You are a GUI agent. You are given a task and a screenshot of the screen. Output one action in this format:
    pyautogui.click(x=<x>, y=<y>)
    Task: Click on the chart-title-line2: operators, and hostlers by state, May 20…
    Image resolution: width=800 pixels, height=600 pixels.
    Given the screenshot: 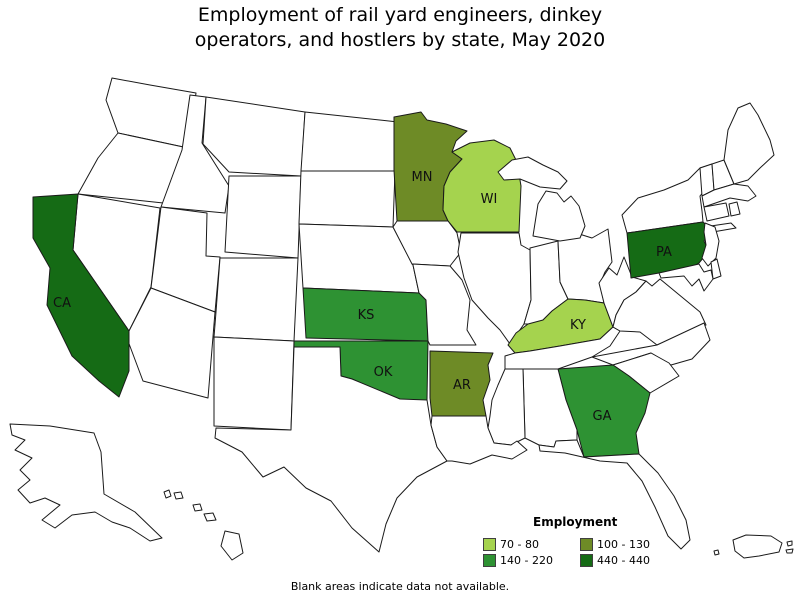 What is the action you would take?
    pyautogui.click(x=400, y=40)
    